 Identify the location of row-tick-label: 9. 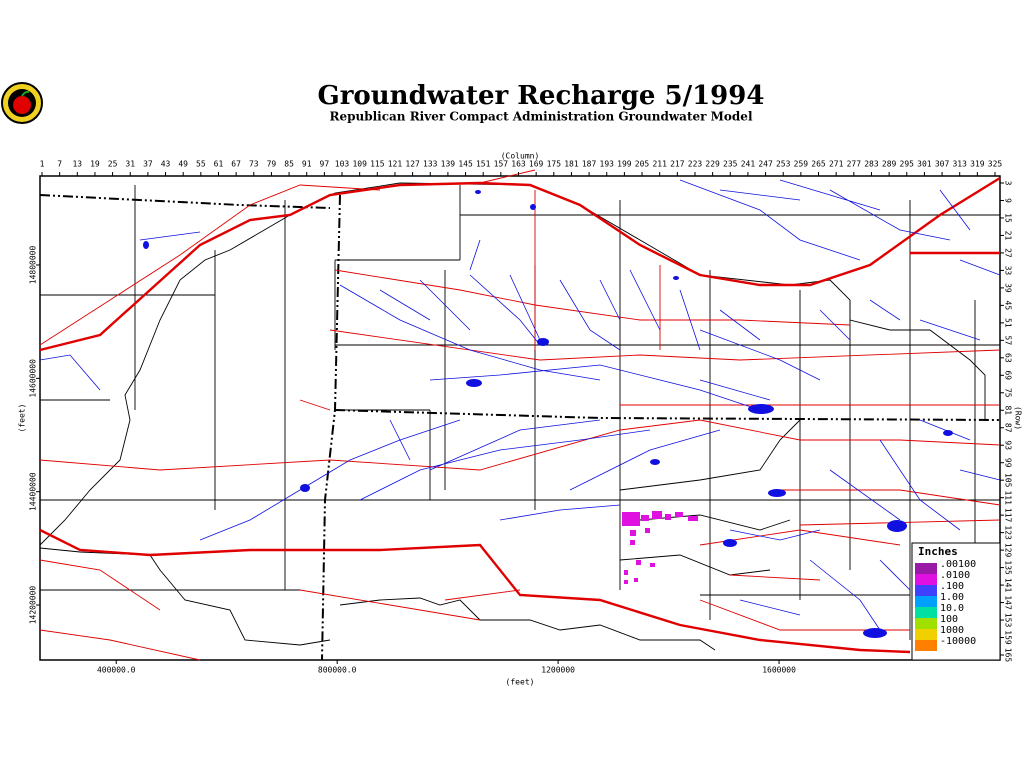
(1008, 200).